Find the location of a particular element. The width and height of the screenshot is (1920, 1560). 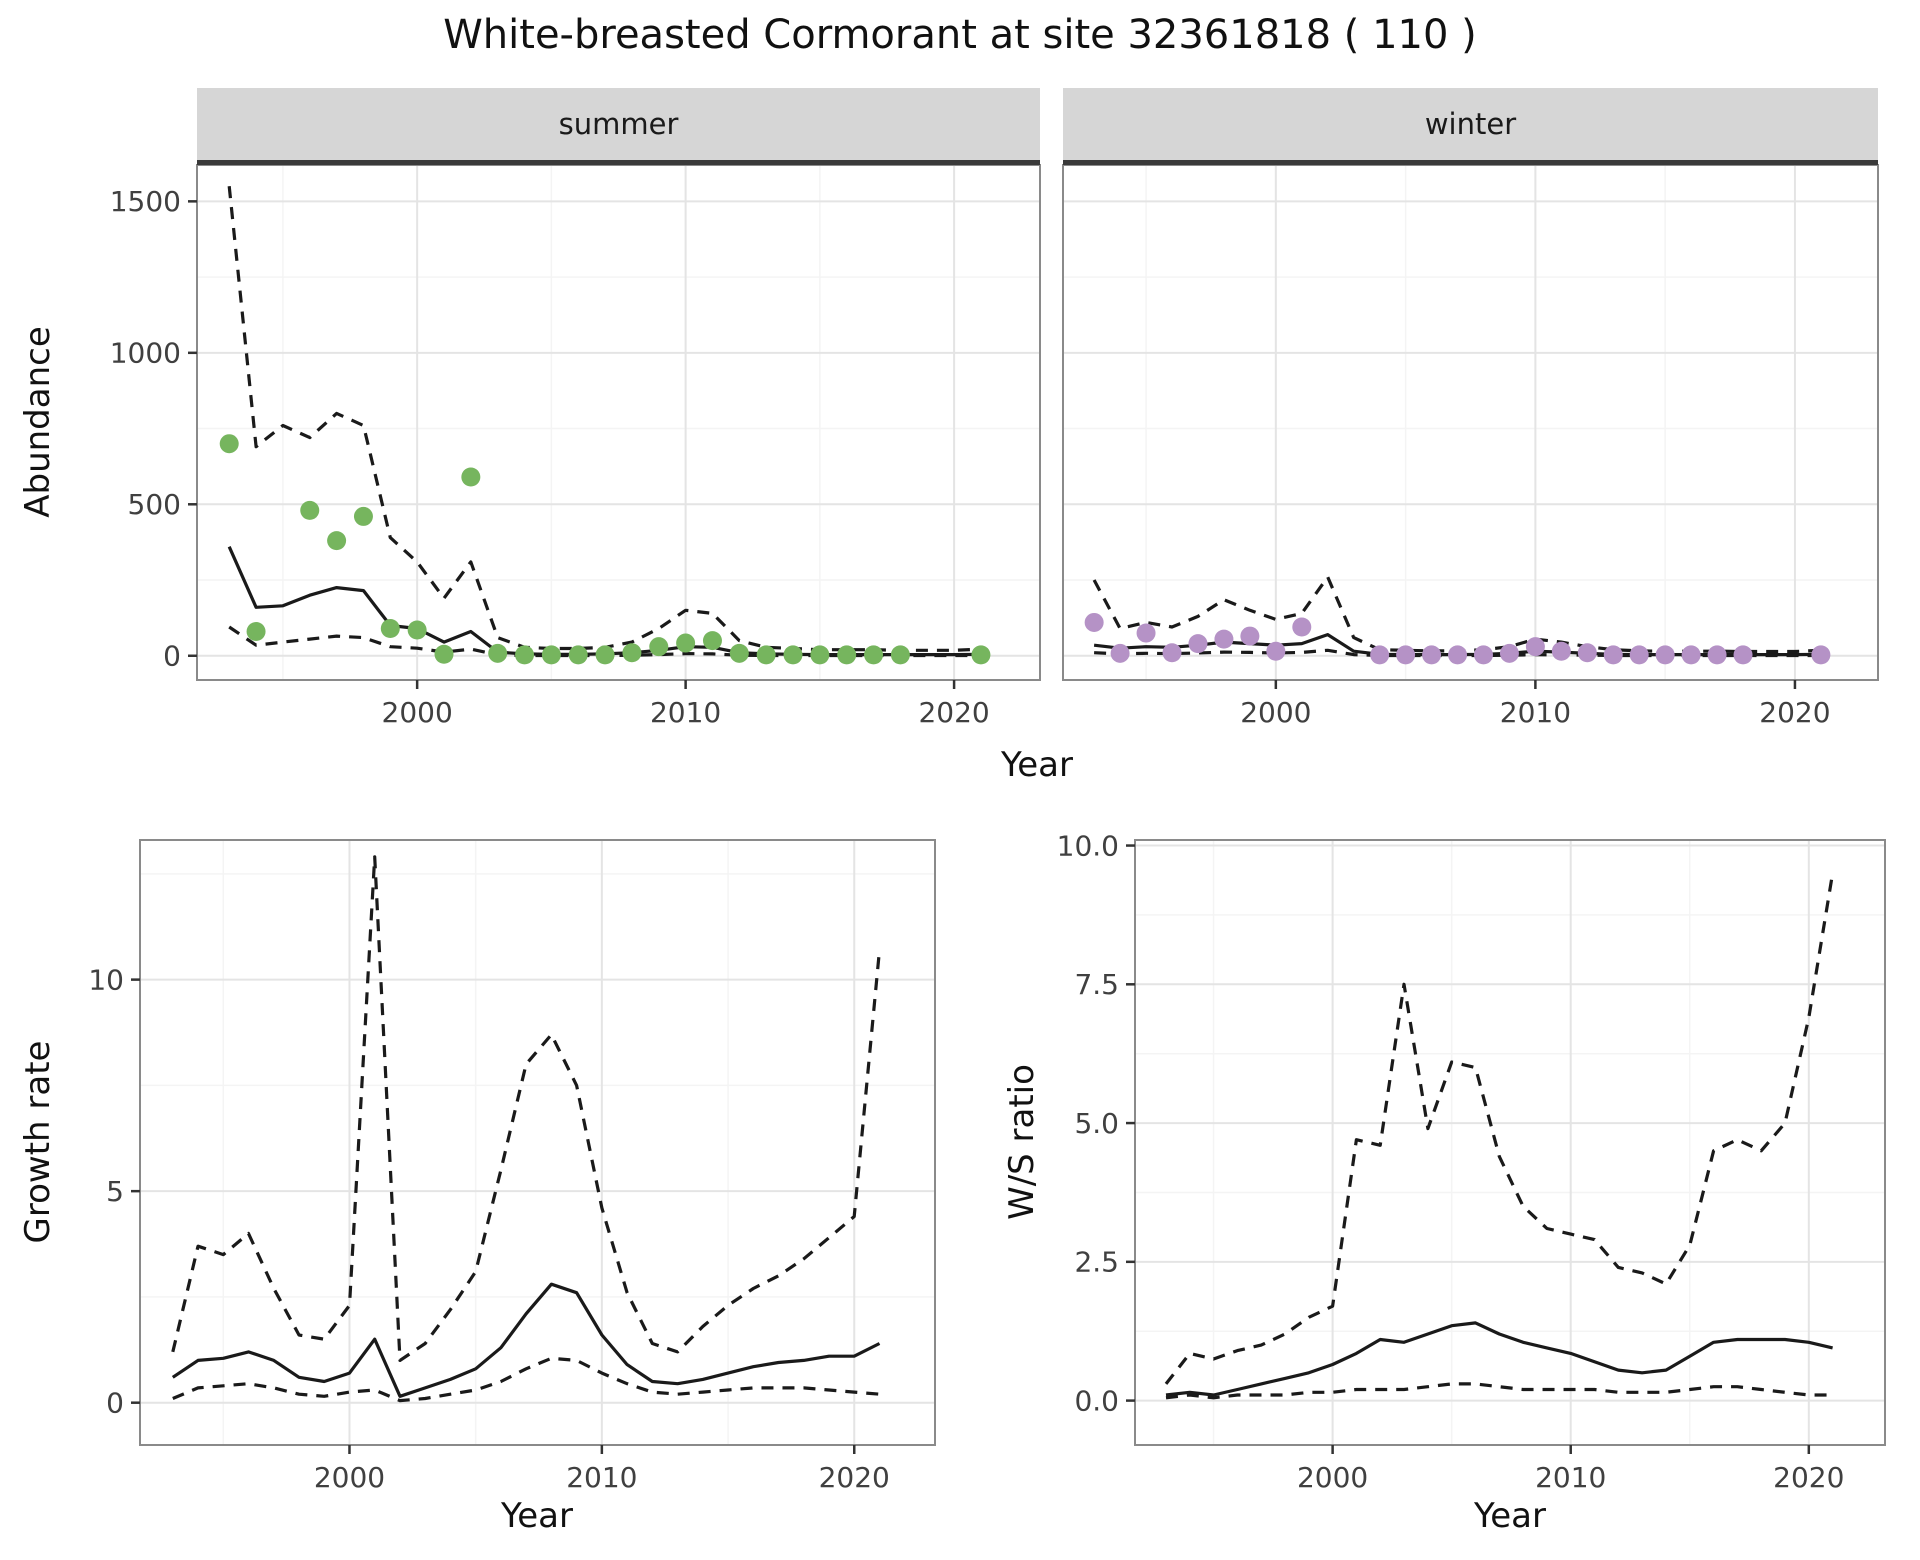

y-axis-label-growth-rate: Growth rate is located at coordinates (38, 1142).